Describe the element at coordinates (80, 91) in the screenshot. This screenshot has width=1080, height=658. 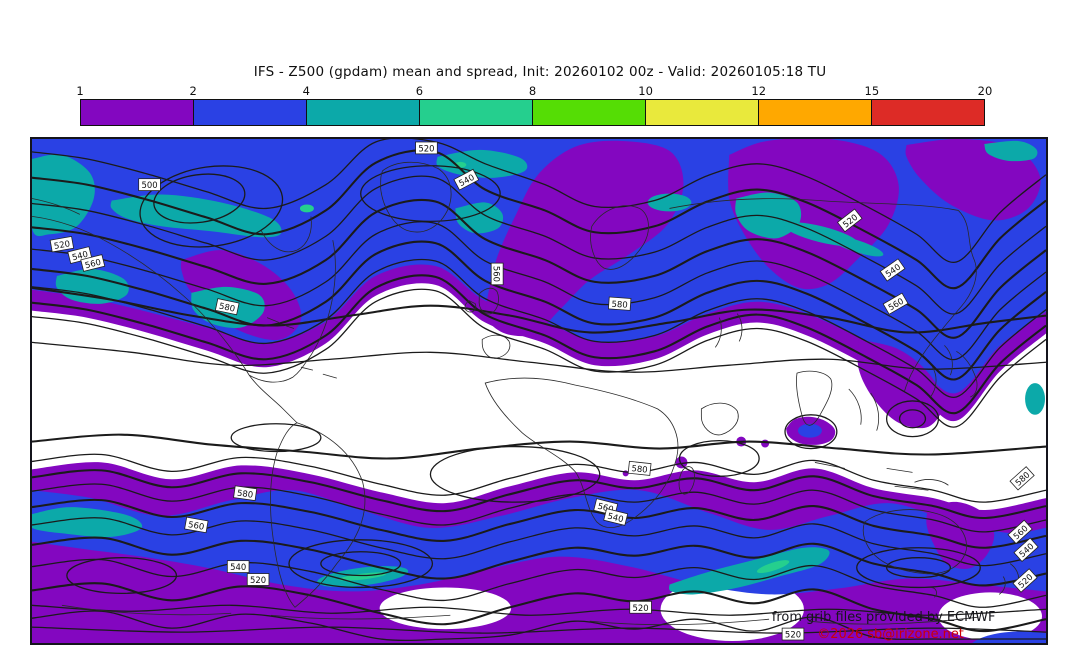
I see `colorbar-tick-label: 1` at that location.